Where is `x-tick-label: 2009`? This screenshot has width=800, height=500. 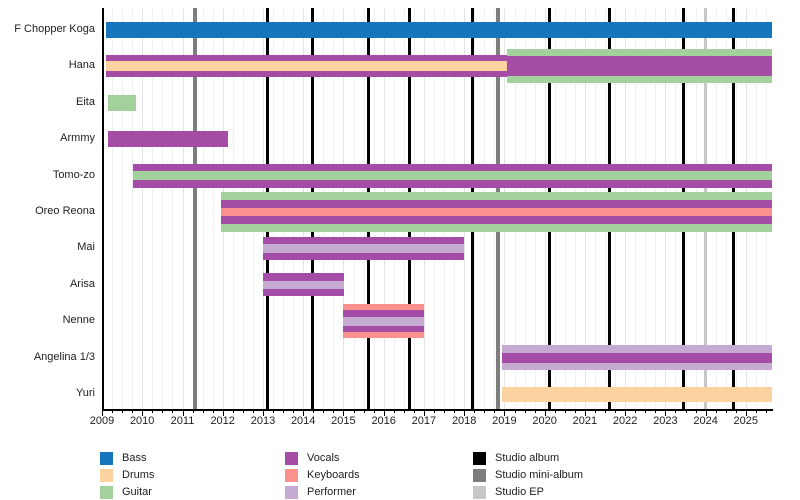
x-tick-label: 2009 is located at coordinates (102, 421).